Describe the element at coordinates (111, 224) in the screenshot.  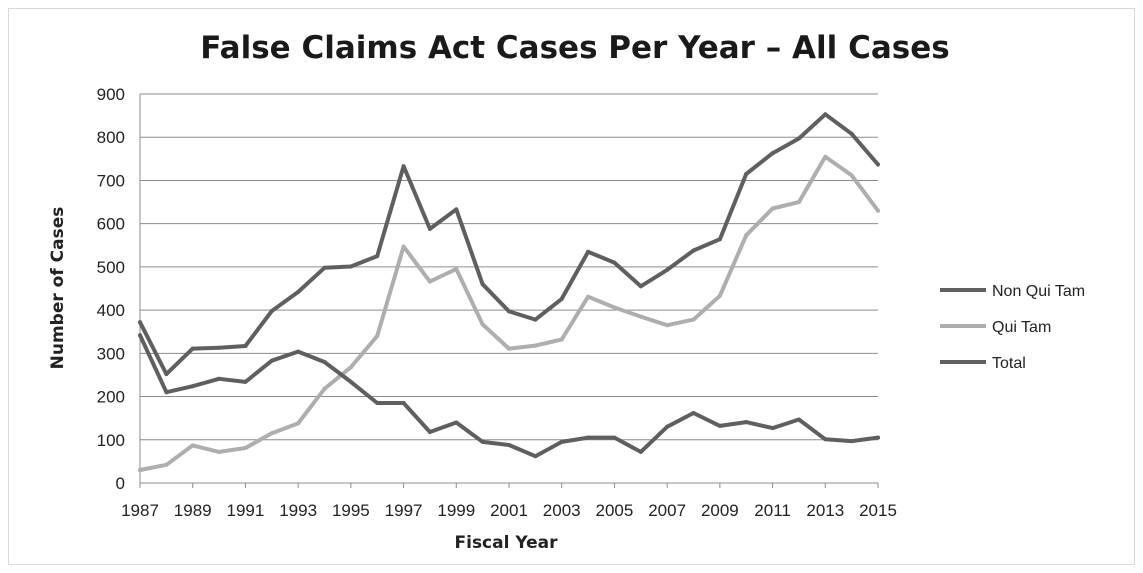
I see `y-tick-label: 600` at that location.